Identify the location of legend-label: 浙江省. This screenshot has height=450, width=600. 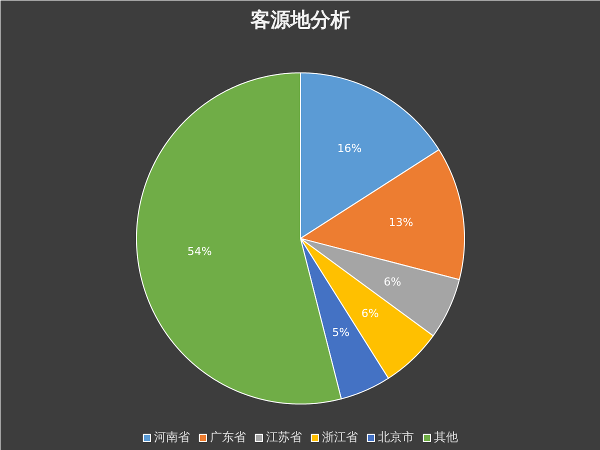
(340, 437).